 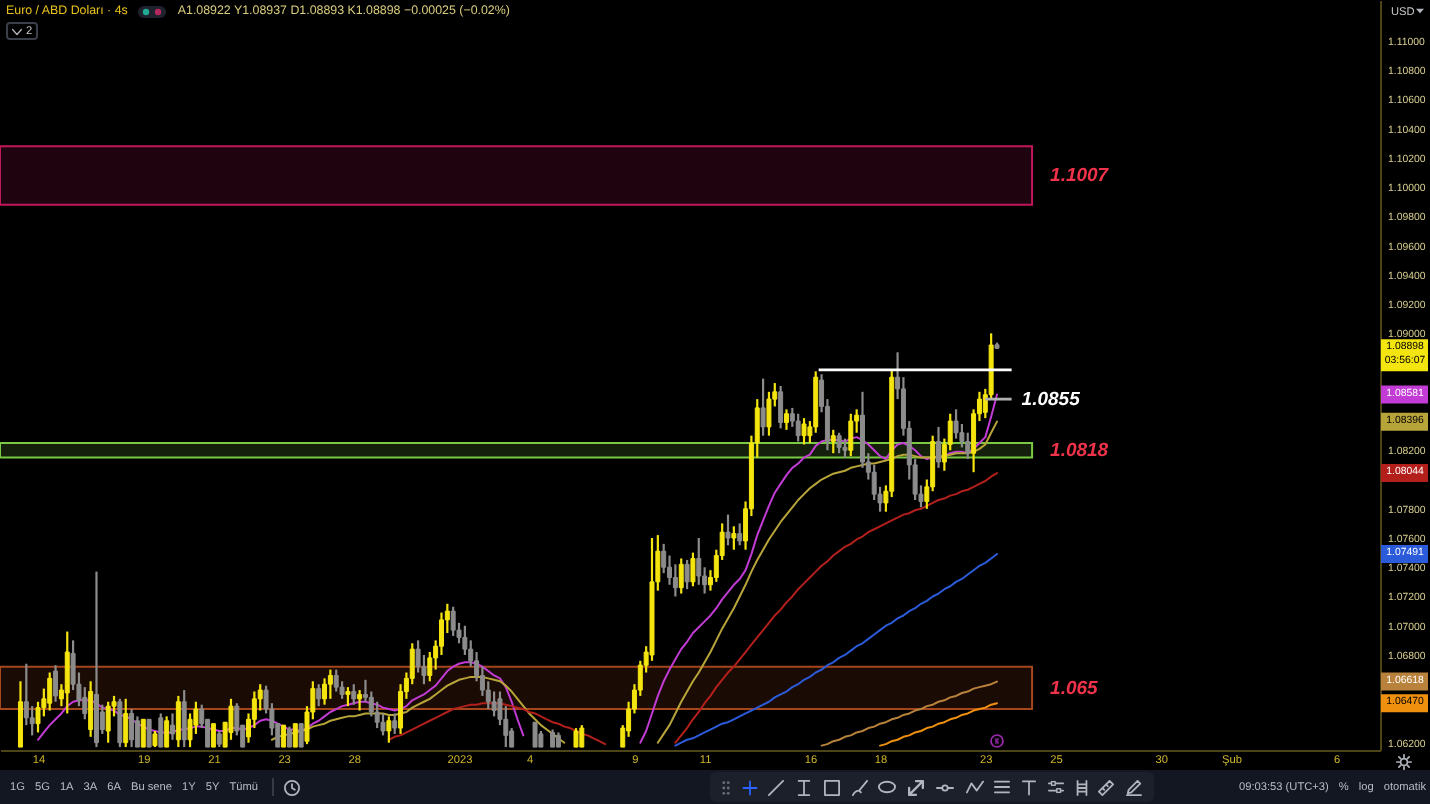 What do you see at coordinates (301, 735) in the screenshot?
I see `candlestick` at bounding box center [301, 735].